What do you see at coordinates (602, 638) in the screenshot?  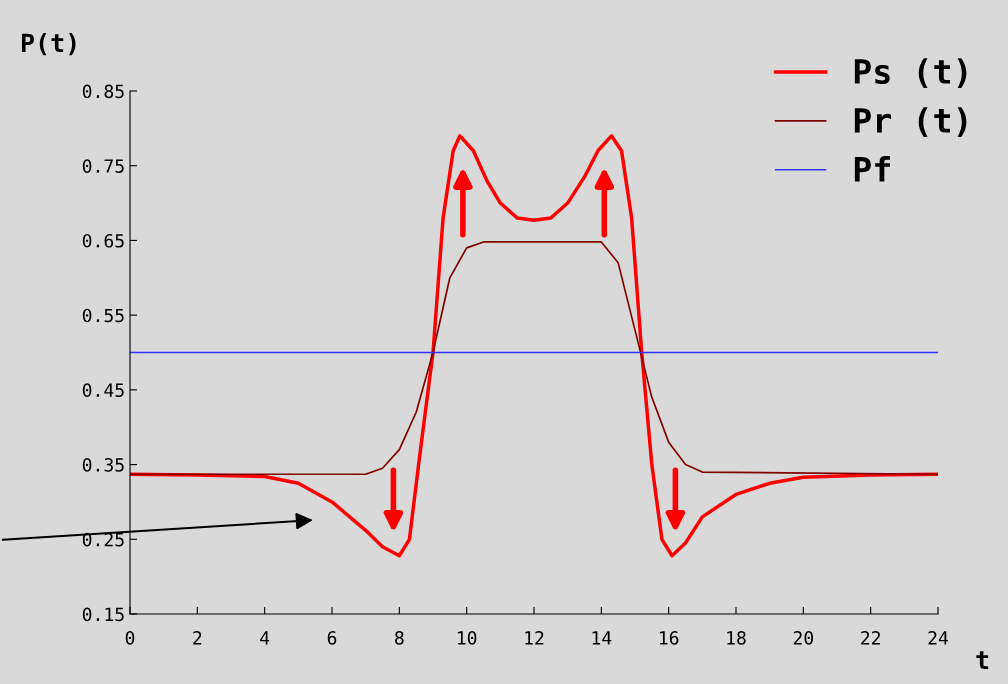 I see `x-tick-label: 14` at bounding box center [602, 638].